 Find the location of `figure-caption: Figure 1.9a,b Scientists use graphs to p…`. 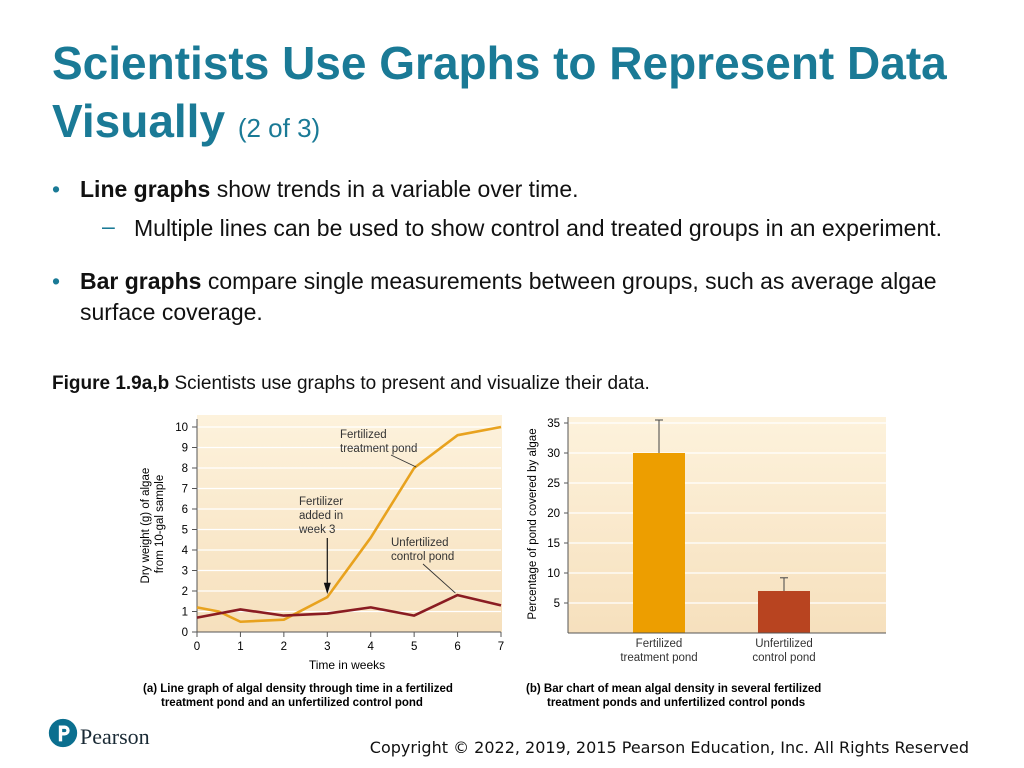

figure-caption: Figure 1.9a,b Scientists use graphs to p… is located at coordinates (351, 384).